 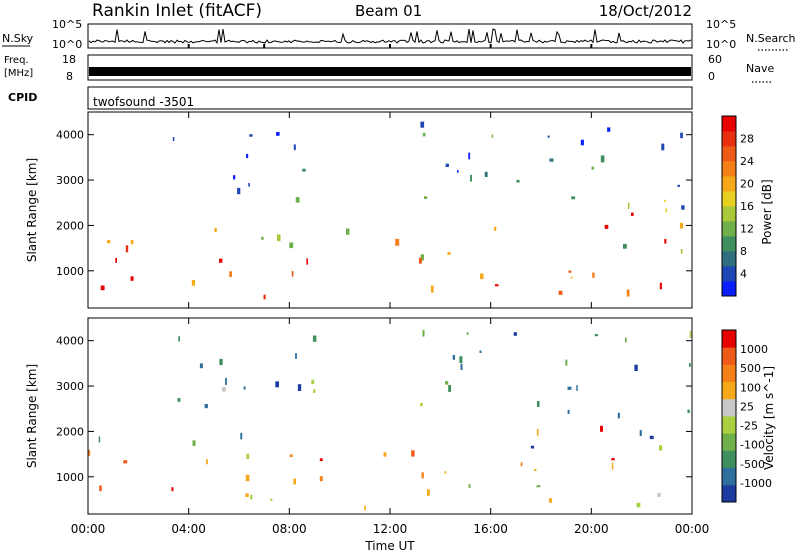 What do you see at coordinates (67, 44) in the screenshot?
I see `noise-left-tick-bottom: 10^0` at bounding box center [67, 44].